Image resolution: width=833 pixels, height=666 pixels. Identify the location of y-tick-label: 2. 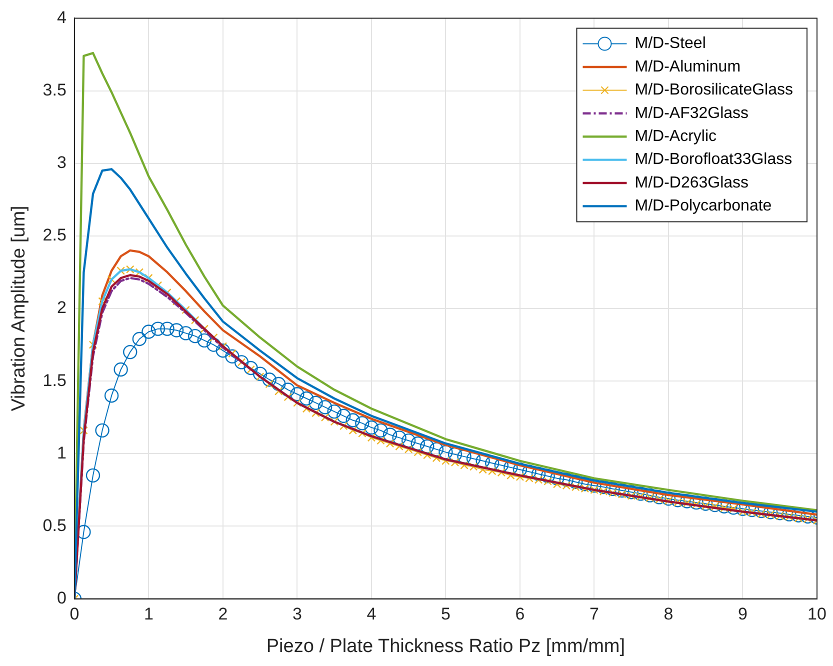
(61, 308).